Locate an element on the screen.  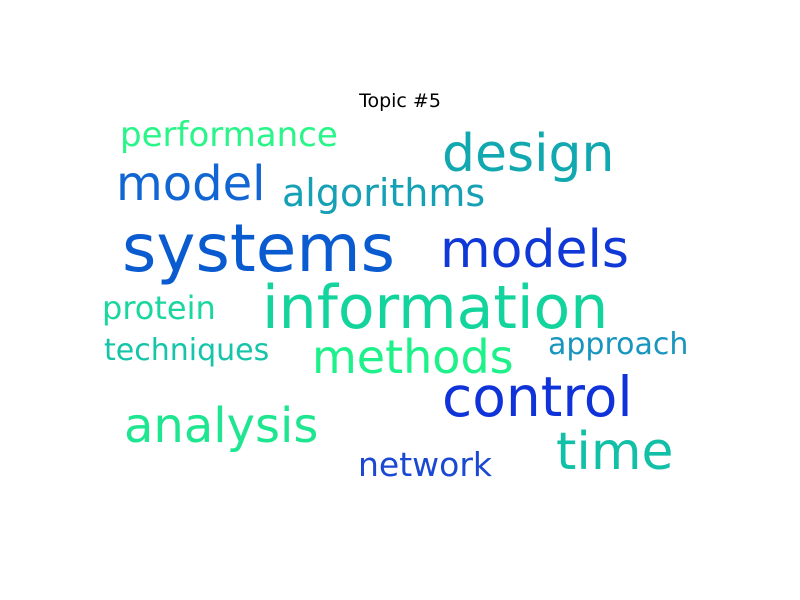
word-analysis: analysis is located at coordinates (221, 426).